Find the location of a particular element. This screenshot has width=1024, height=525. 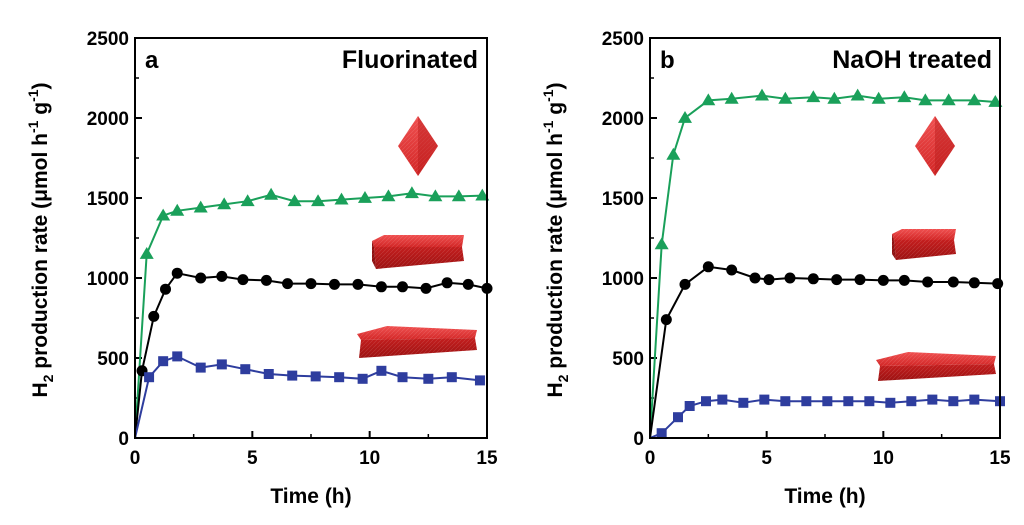

series-line-thin-plate is located at coordinates (307, 397).